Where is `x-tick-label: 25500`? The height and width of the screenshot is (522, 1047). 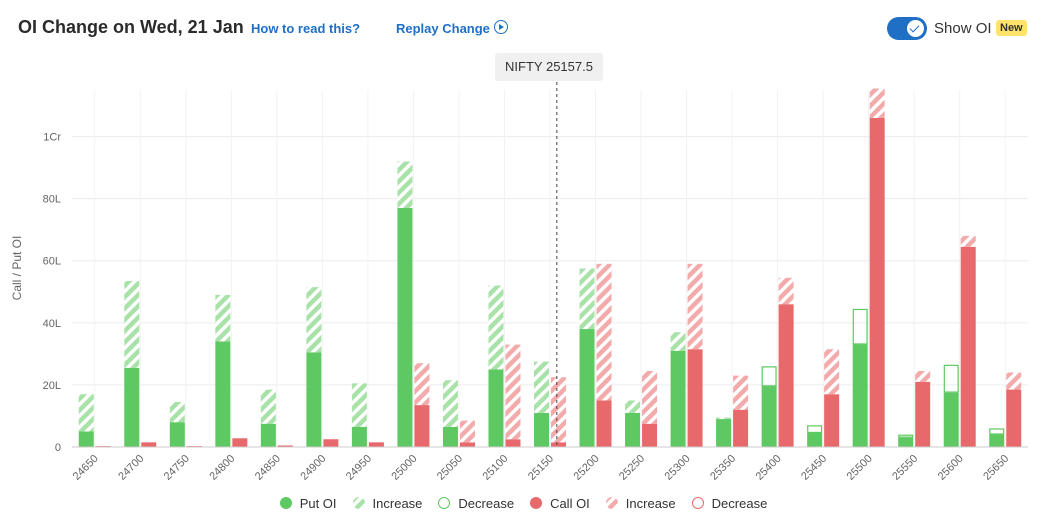 x-tick-label: 25500 is located at coordinates (860, 468).